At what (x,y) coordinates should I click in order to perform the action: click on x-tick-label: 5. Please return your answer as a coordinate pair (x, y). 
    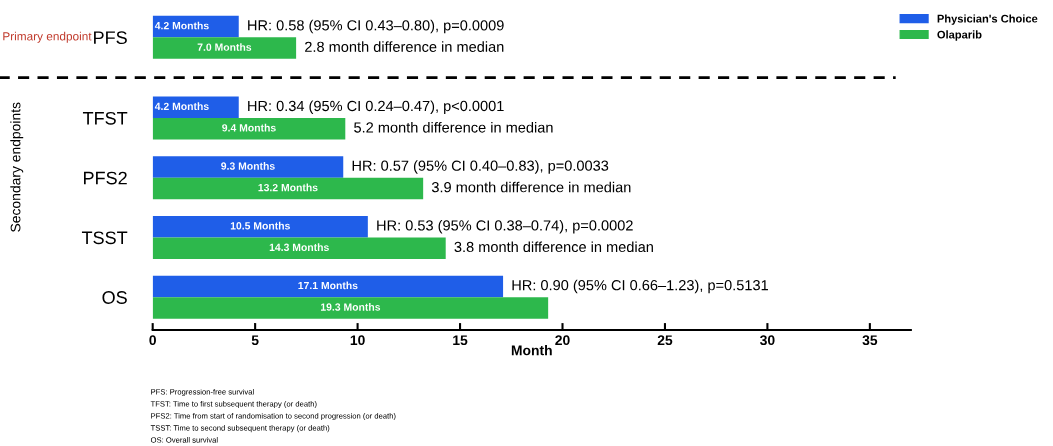
    Looking at the image, I should click on (255, 340).